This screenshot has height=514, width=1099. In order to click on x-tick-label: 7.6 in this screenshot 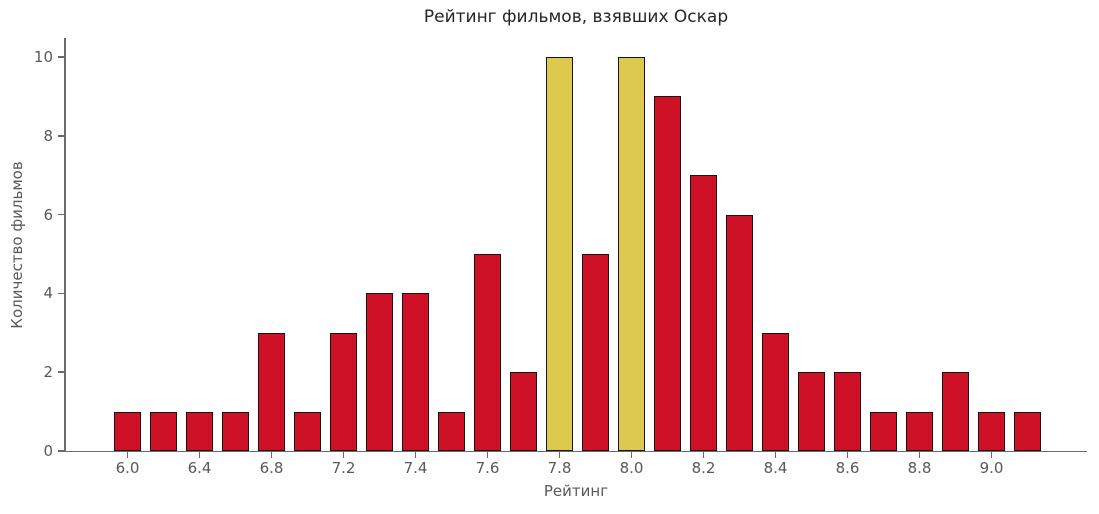, I will do `click(487, 468)`.